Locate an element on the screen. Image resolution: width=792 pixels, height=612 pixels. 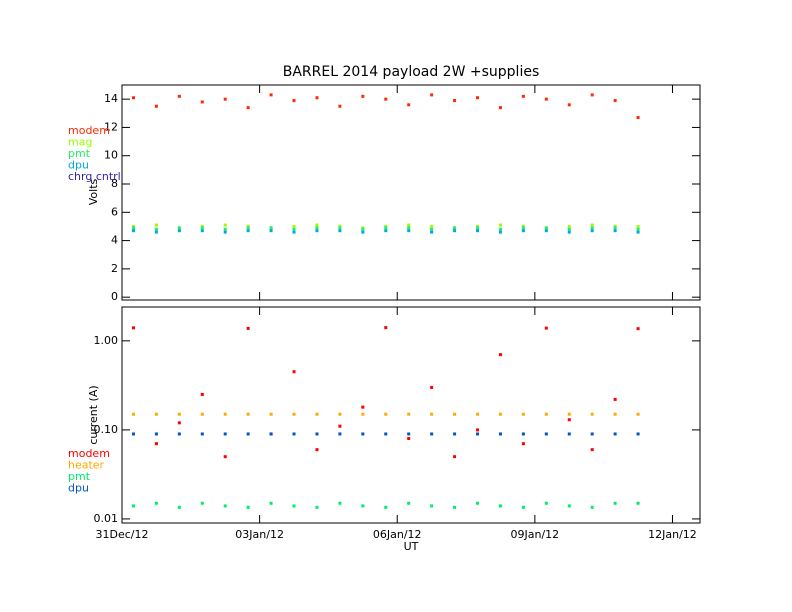
legend-label: pmt is located at coordinates (79, 476).